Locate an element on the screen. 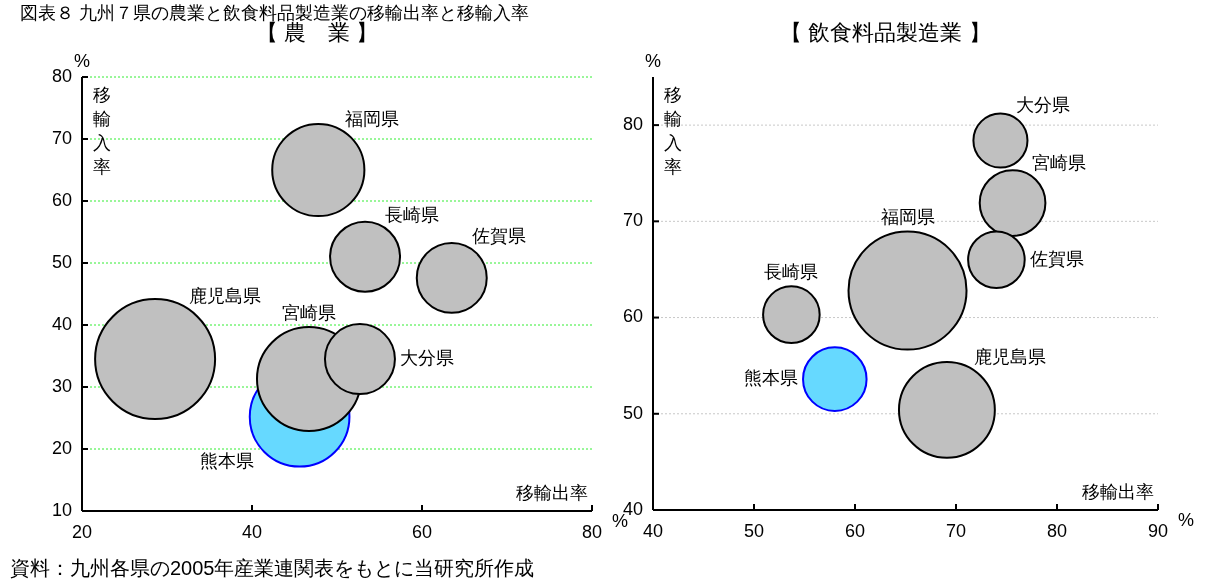  x-tick-label: 20 is located at coordinates (82, 531).